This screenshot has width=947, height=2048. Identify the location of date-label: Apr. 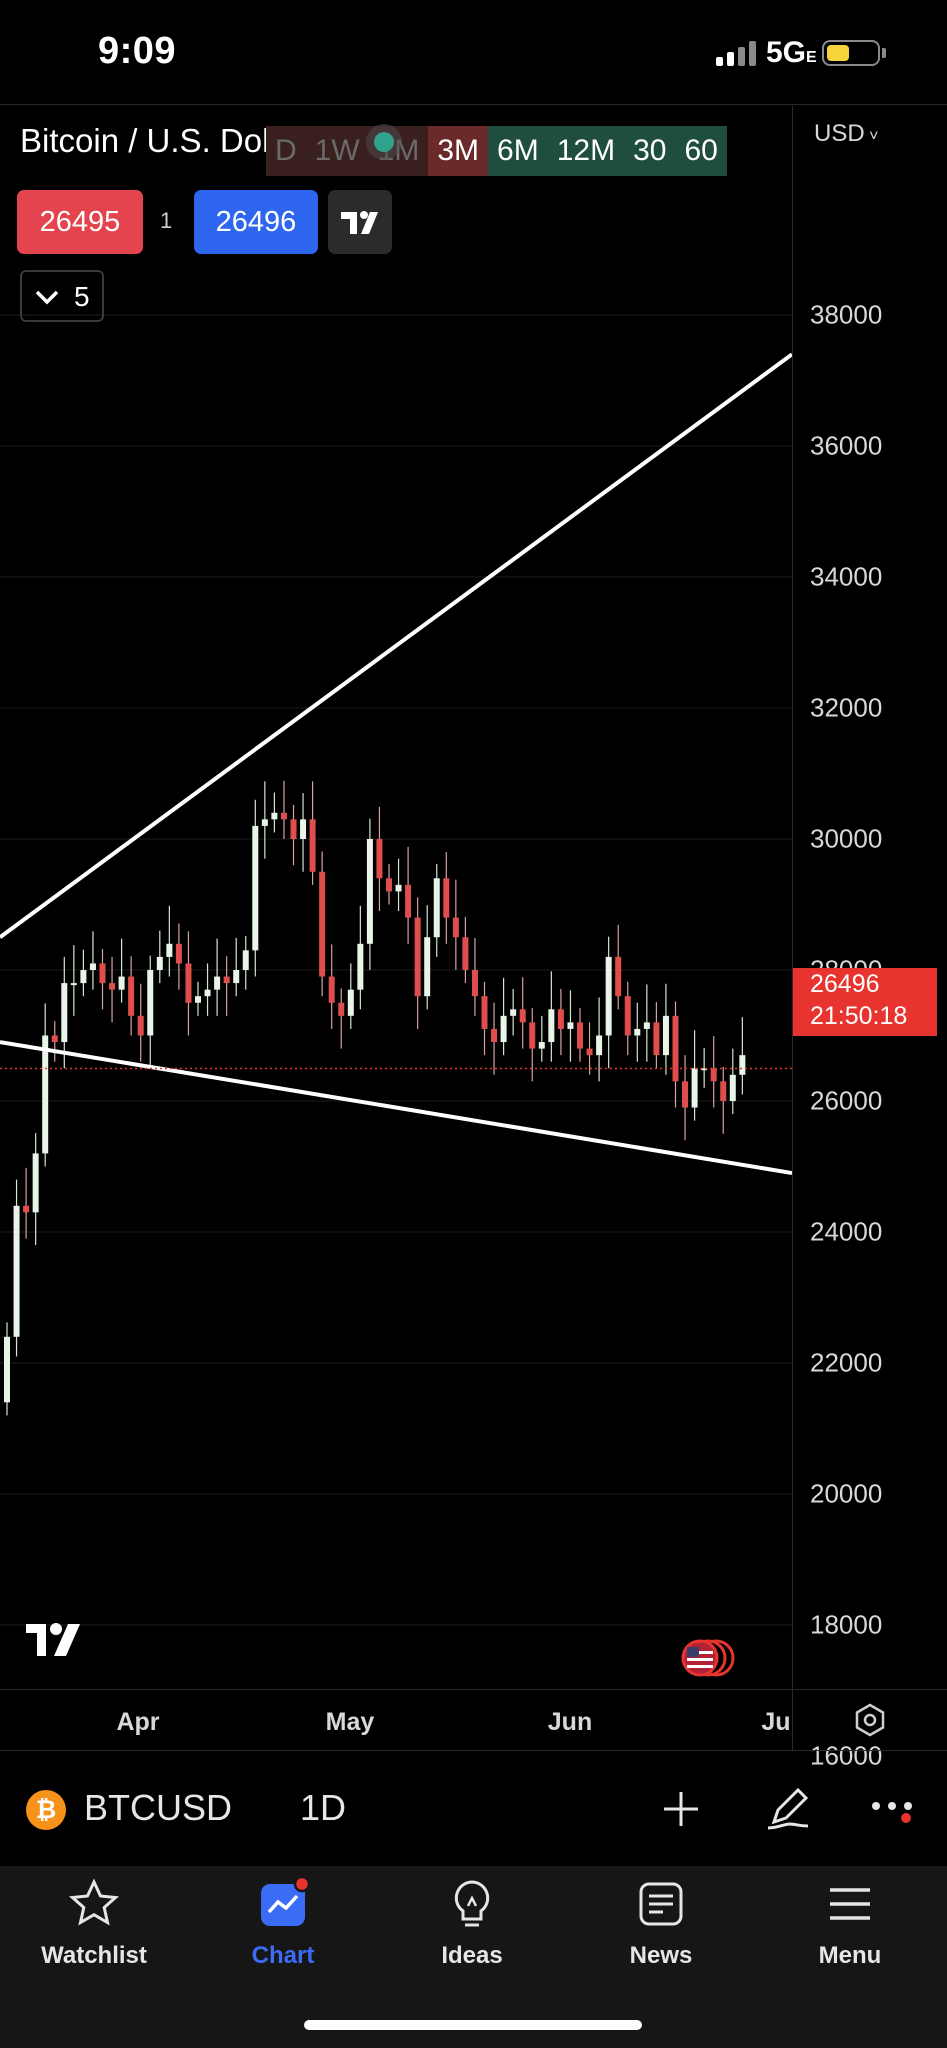
(138, 1722).